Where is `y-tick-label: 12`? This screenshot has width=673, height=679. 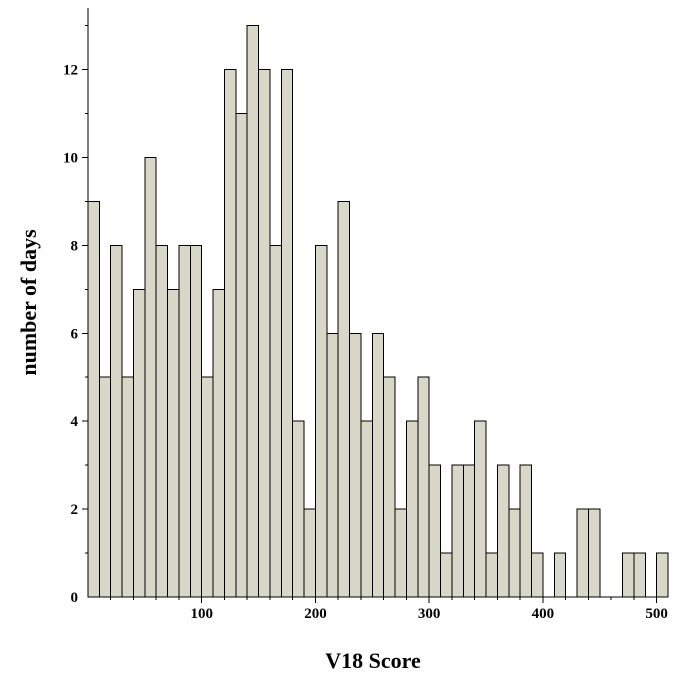
y-tick-label: 12 is located at coordinates (70, 71).